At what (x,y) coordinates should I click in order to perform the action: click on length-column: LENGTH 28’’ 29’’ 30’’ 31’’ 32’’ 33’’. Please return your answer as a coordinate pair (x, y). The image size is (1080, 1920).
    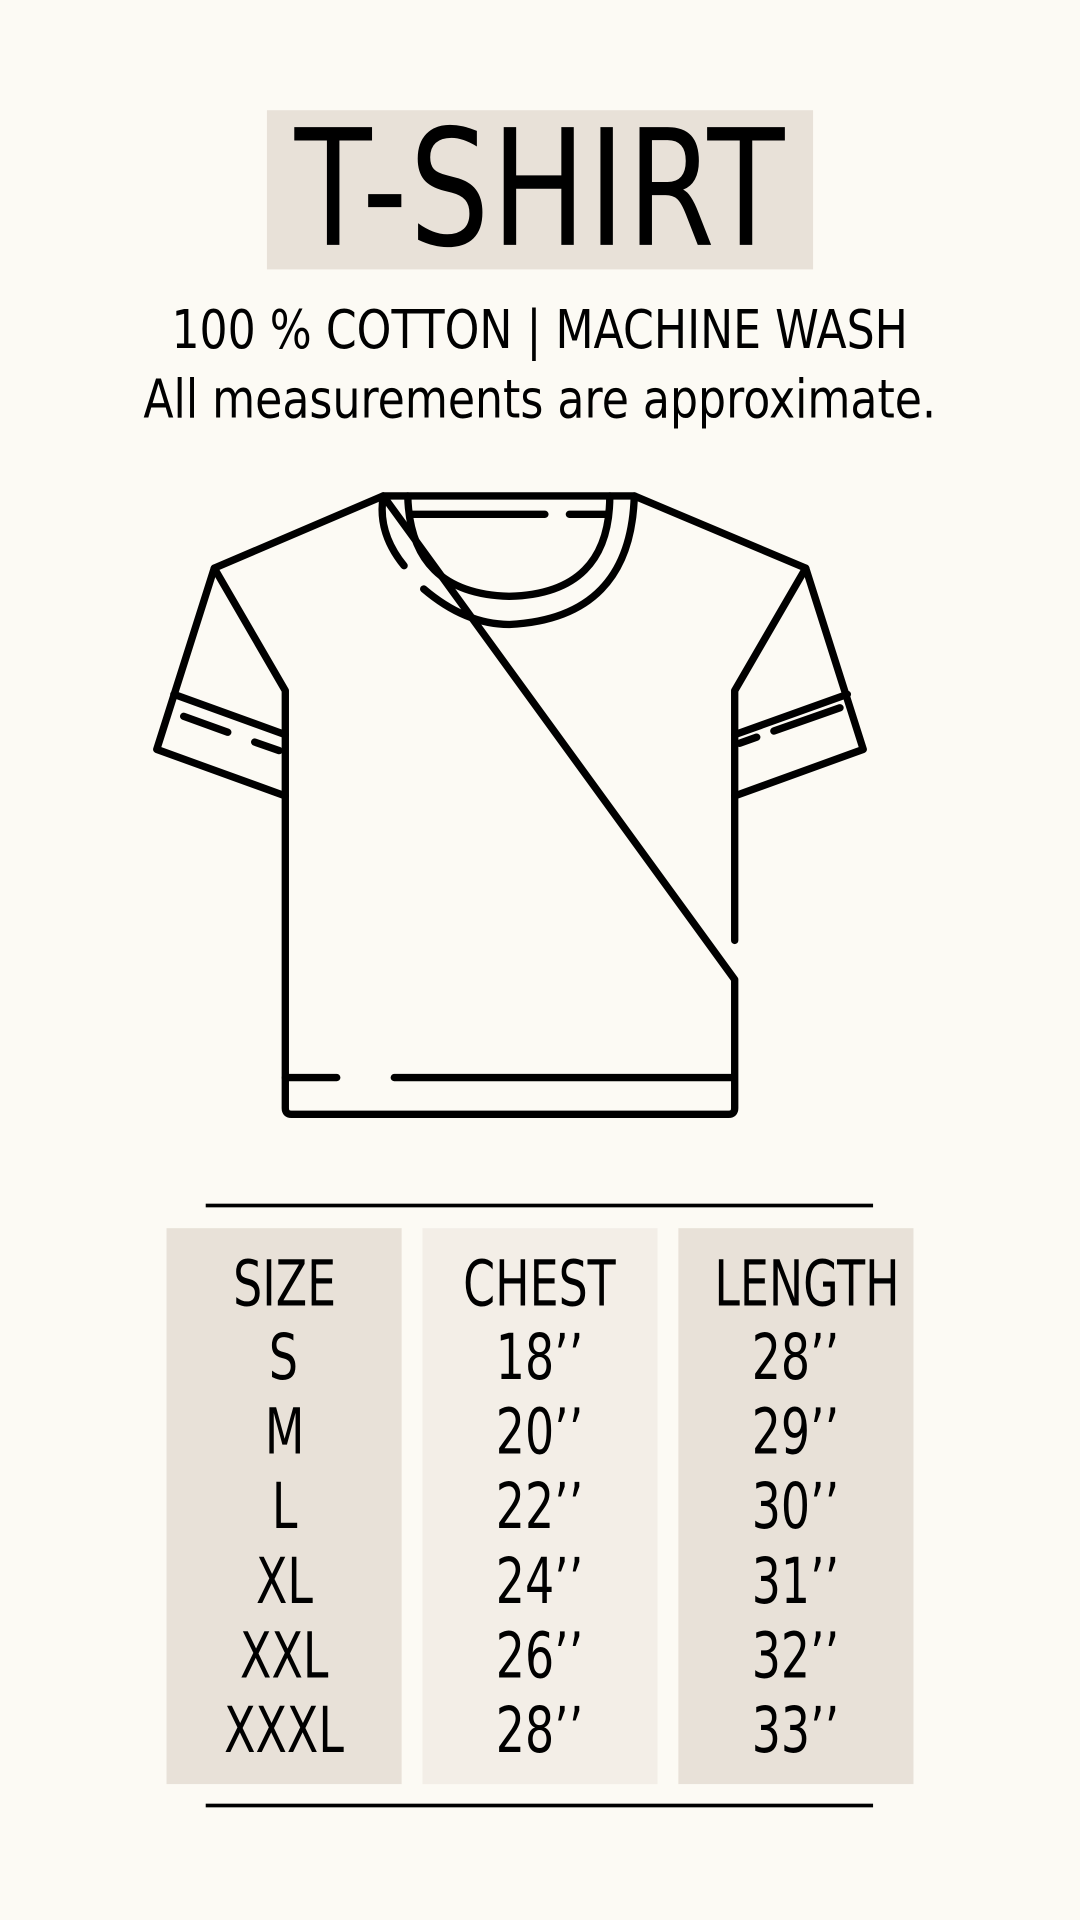
    Looking at the image, I should click on (796, 1506).